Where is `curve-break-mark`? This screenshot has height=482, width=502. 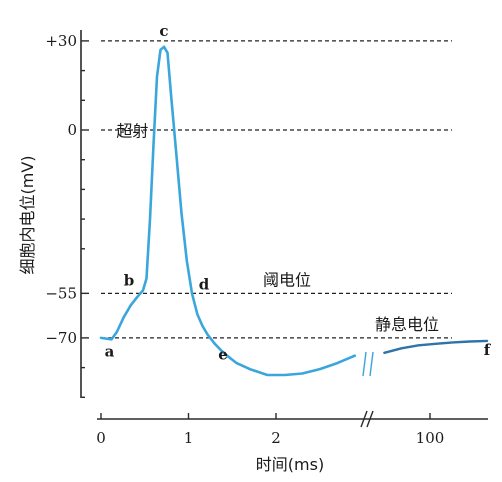
curve-break-mark is located at coordinates (368, 364).